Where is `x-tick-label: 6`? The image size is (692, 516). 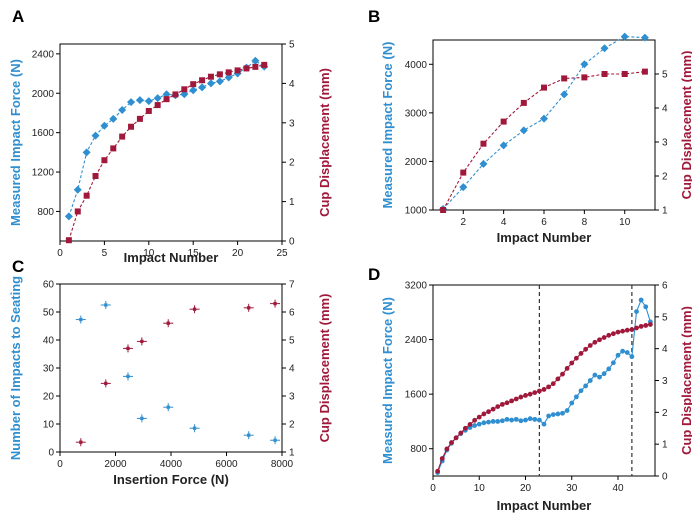
x-tick-label: 6 is located at coordinates (544, 222).